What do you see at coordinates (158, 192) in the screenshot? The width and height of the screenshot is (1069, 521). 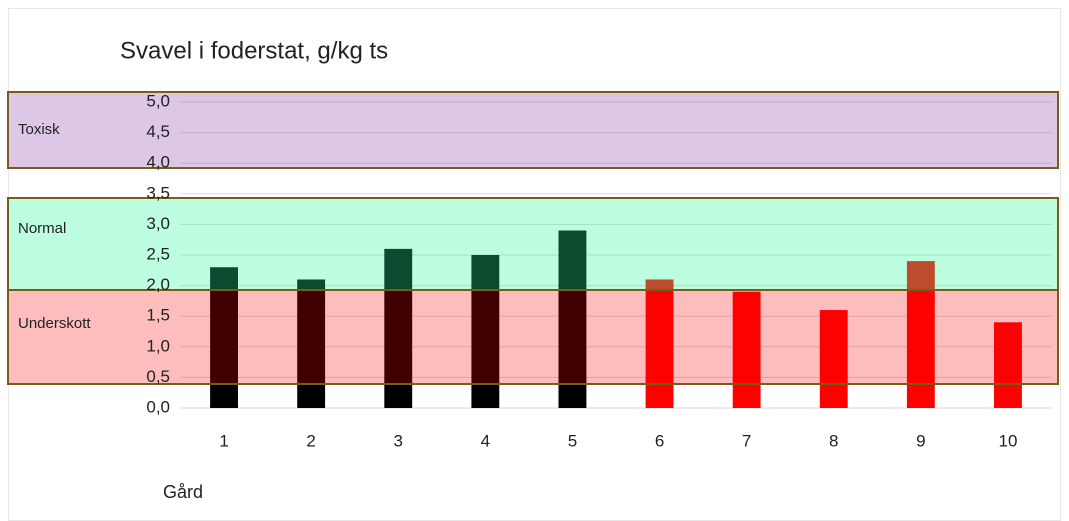 I see `y-tick-label: 3,5` at bounding box center [158, 192].